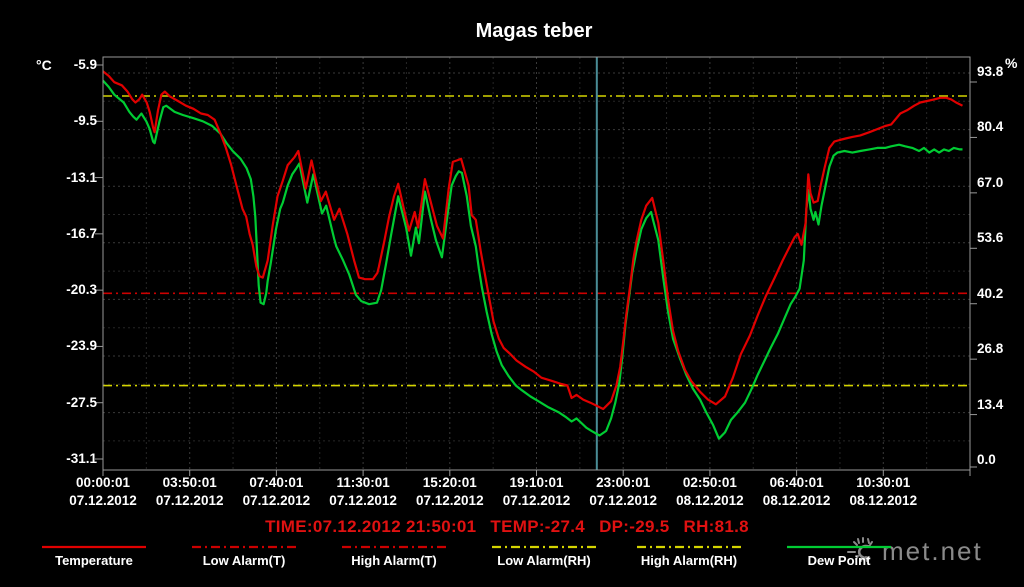 This screenshot has height=587, width=1024. What do you see at coordinates (796, 482) in the screenshot?
I see `x-tick-time: 06:40:01` at bounding box center [796, 482].